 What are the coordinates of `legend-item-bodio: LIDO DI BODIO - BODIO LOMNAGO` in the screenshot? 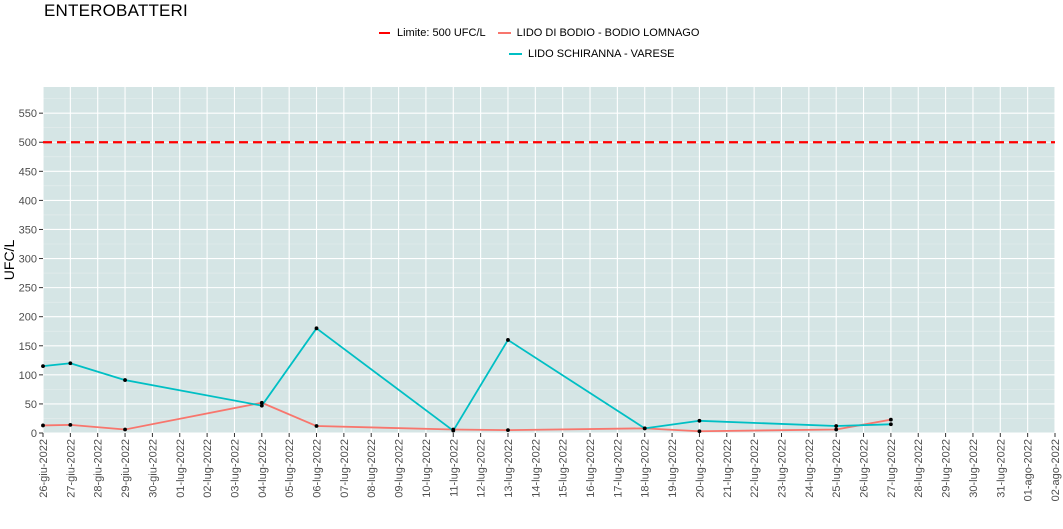 It's located at (598, 32).